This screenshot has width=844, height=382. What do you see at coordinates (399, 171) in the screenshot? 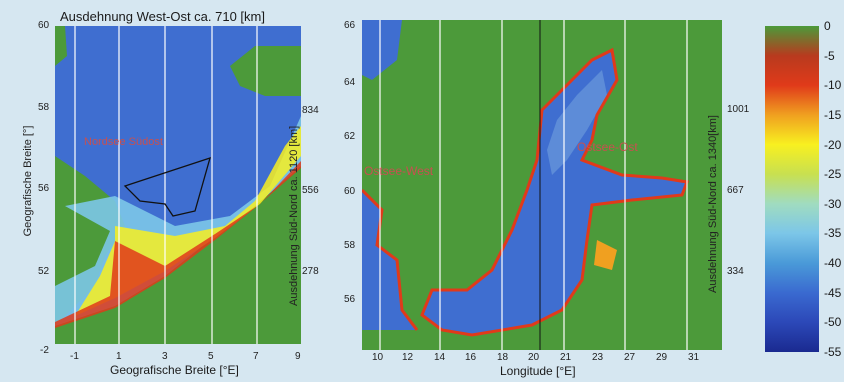
I see `right-region-west: Ostsee-West` at bounding box center [399, 171].